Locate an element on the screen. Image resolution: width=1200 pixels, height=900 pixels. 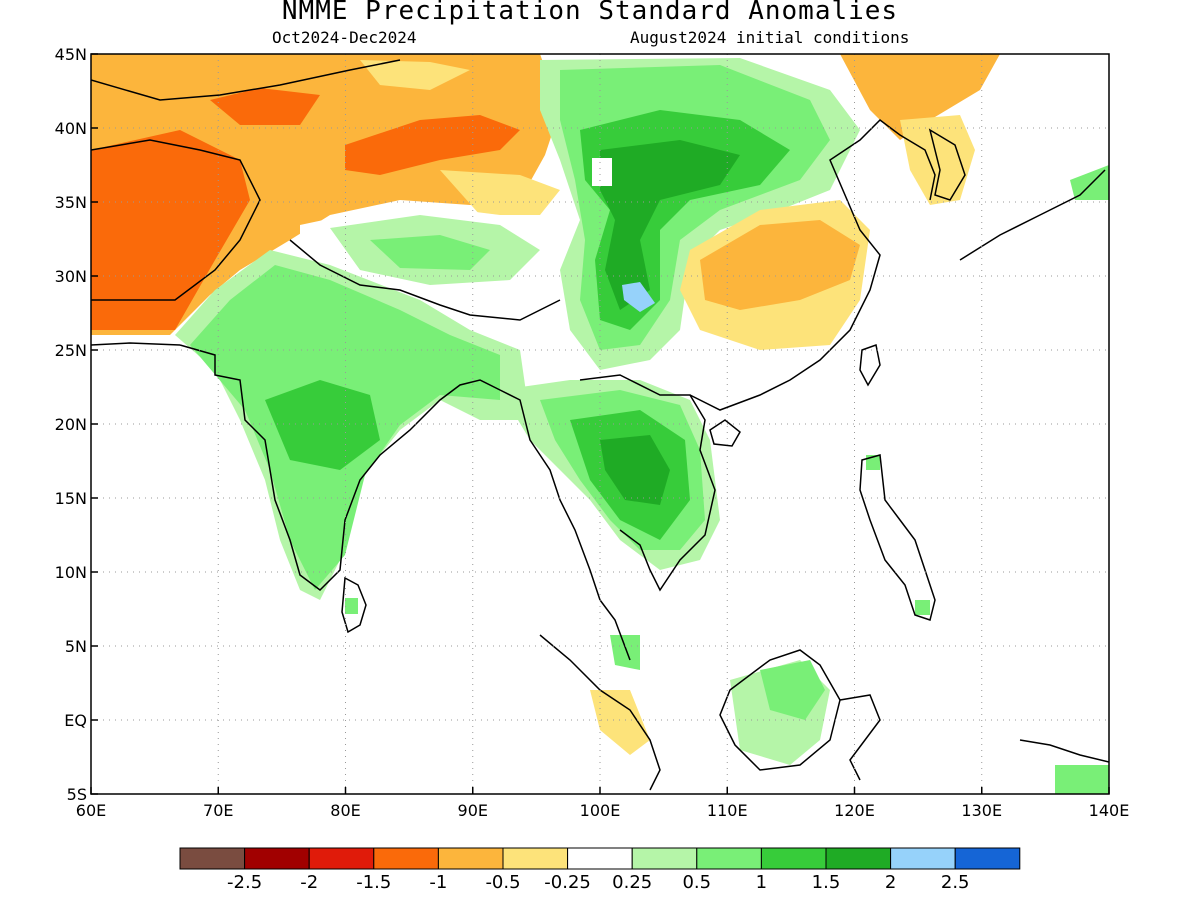
coastline-india is located at coordinates (405, 502).